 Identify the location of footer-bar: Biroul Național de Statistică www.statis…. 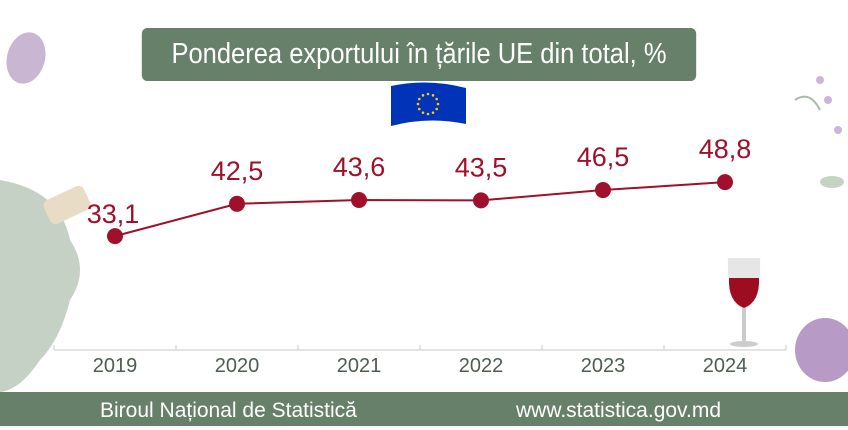
(424, 409).